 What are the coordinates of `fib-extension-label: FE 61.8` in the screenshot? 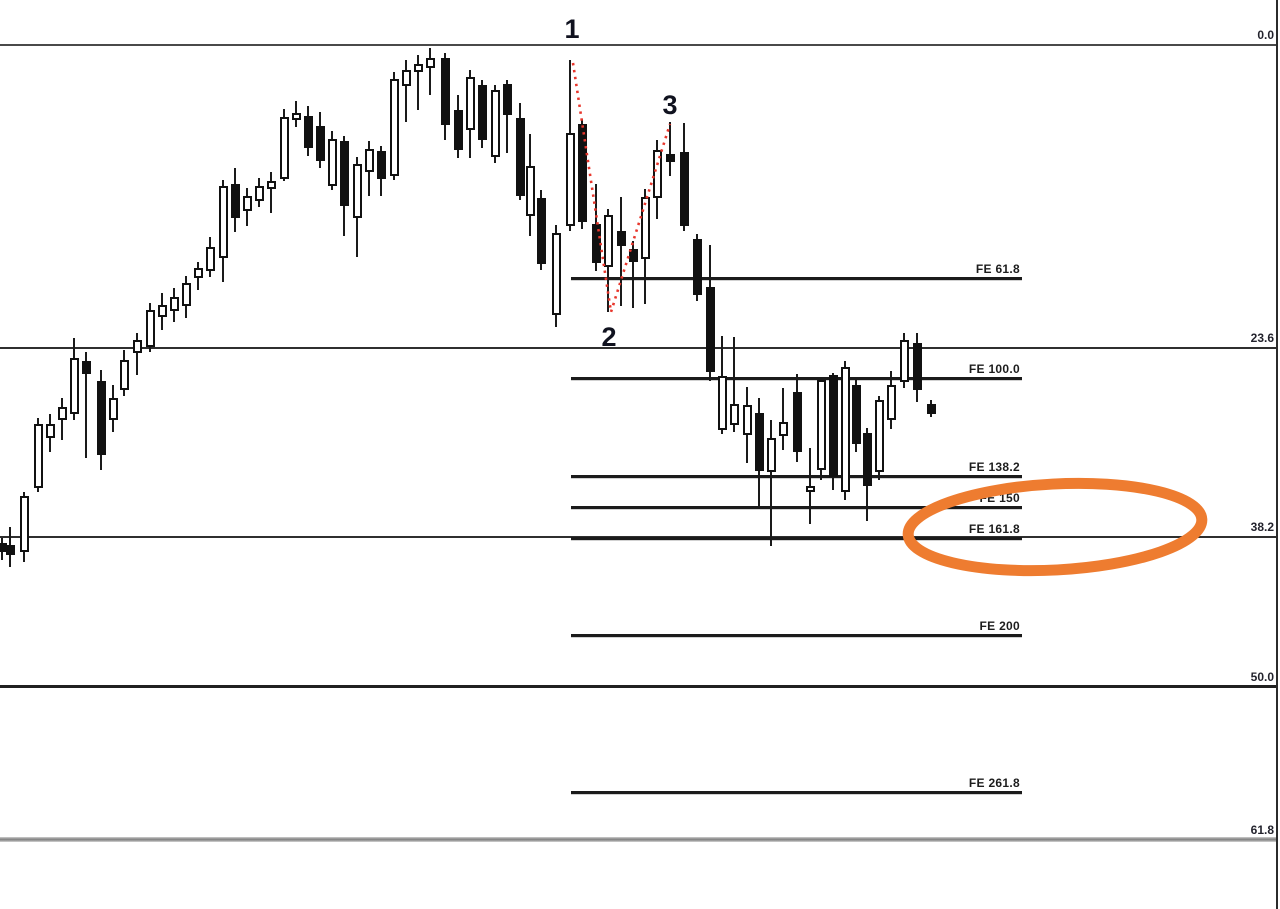 It's located at (997, 269).